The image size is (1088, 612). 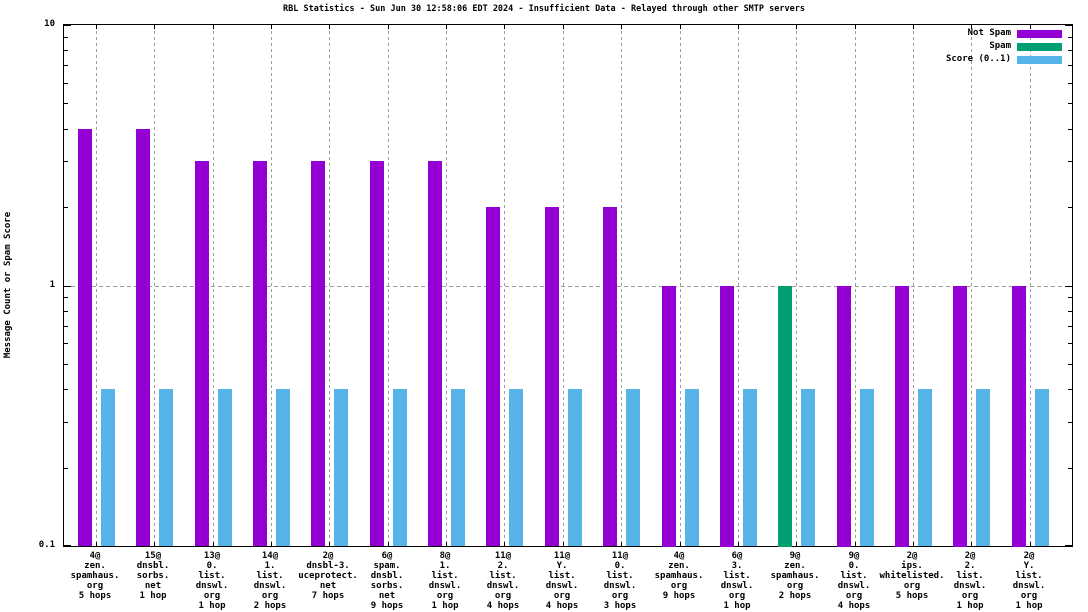 I want to click on legend: Not Spam Spam Score (0..1), so click(x=1004, y=46).